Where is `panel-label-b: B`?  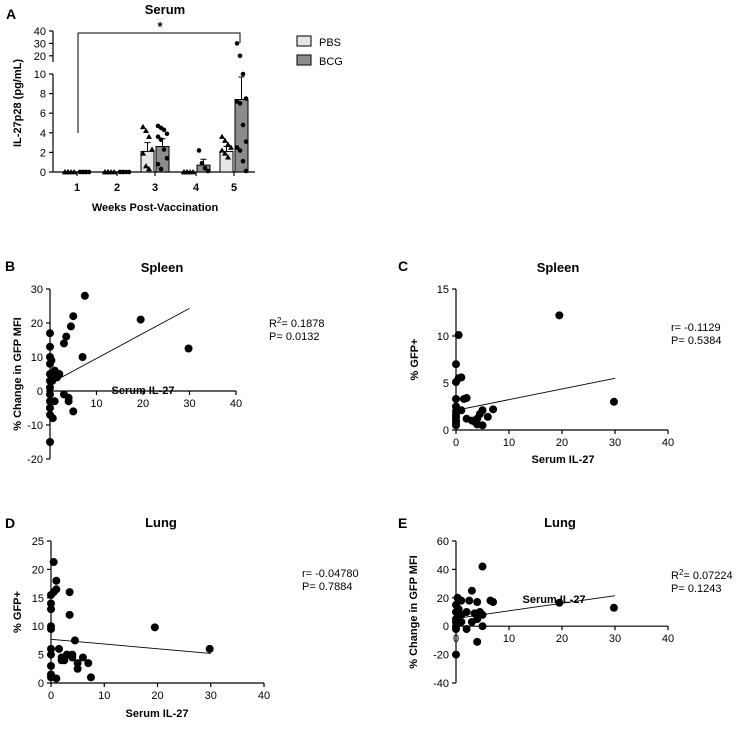 panel-label-b: B is located at coordinates (10, 266).